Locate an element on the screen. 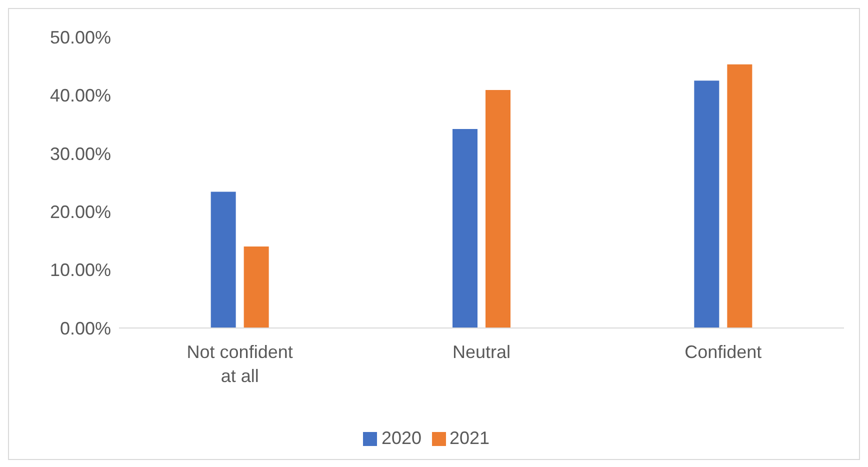 The height and width of the screenshot is (467, 868). y-tick-label: 50.00% is located at coordinates (80, 37).